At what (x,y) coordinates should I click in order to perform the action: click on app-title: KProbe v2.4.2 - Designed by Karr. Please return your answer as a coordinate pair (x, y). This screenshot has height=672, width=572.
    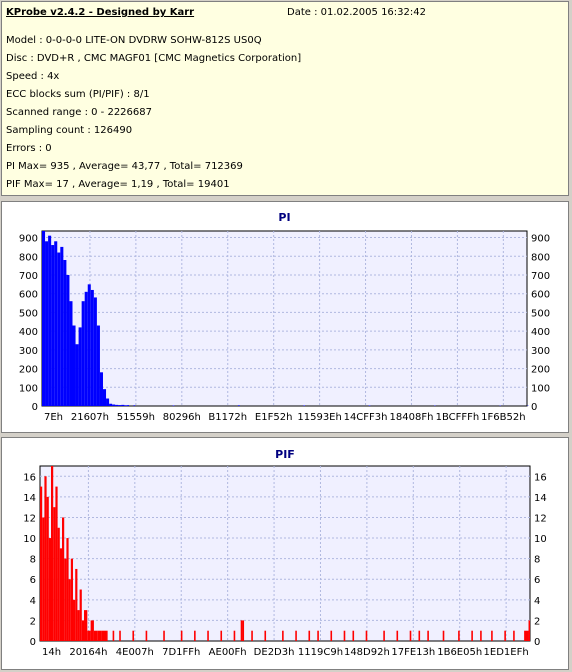
    Looking at the image, I should click on (100, 12).